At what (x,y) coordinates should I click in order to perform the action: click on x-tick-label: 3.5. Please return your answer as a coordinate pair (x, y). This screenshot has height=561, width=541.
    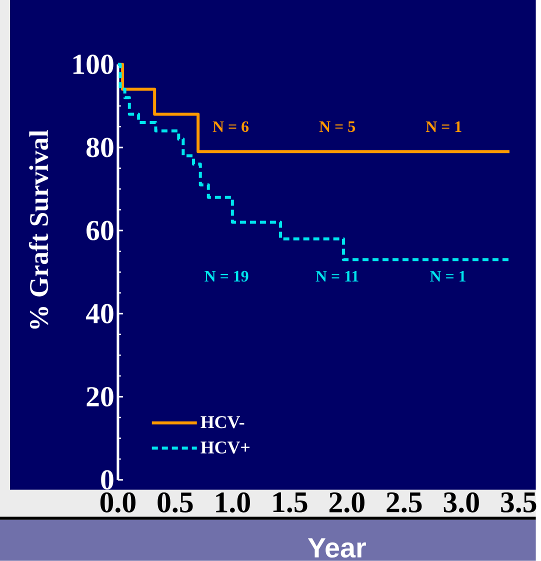
    Looking at the image, I should click on (518, 502).